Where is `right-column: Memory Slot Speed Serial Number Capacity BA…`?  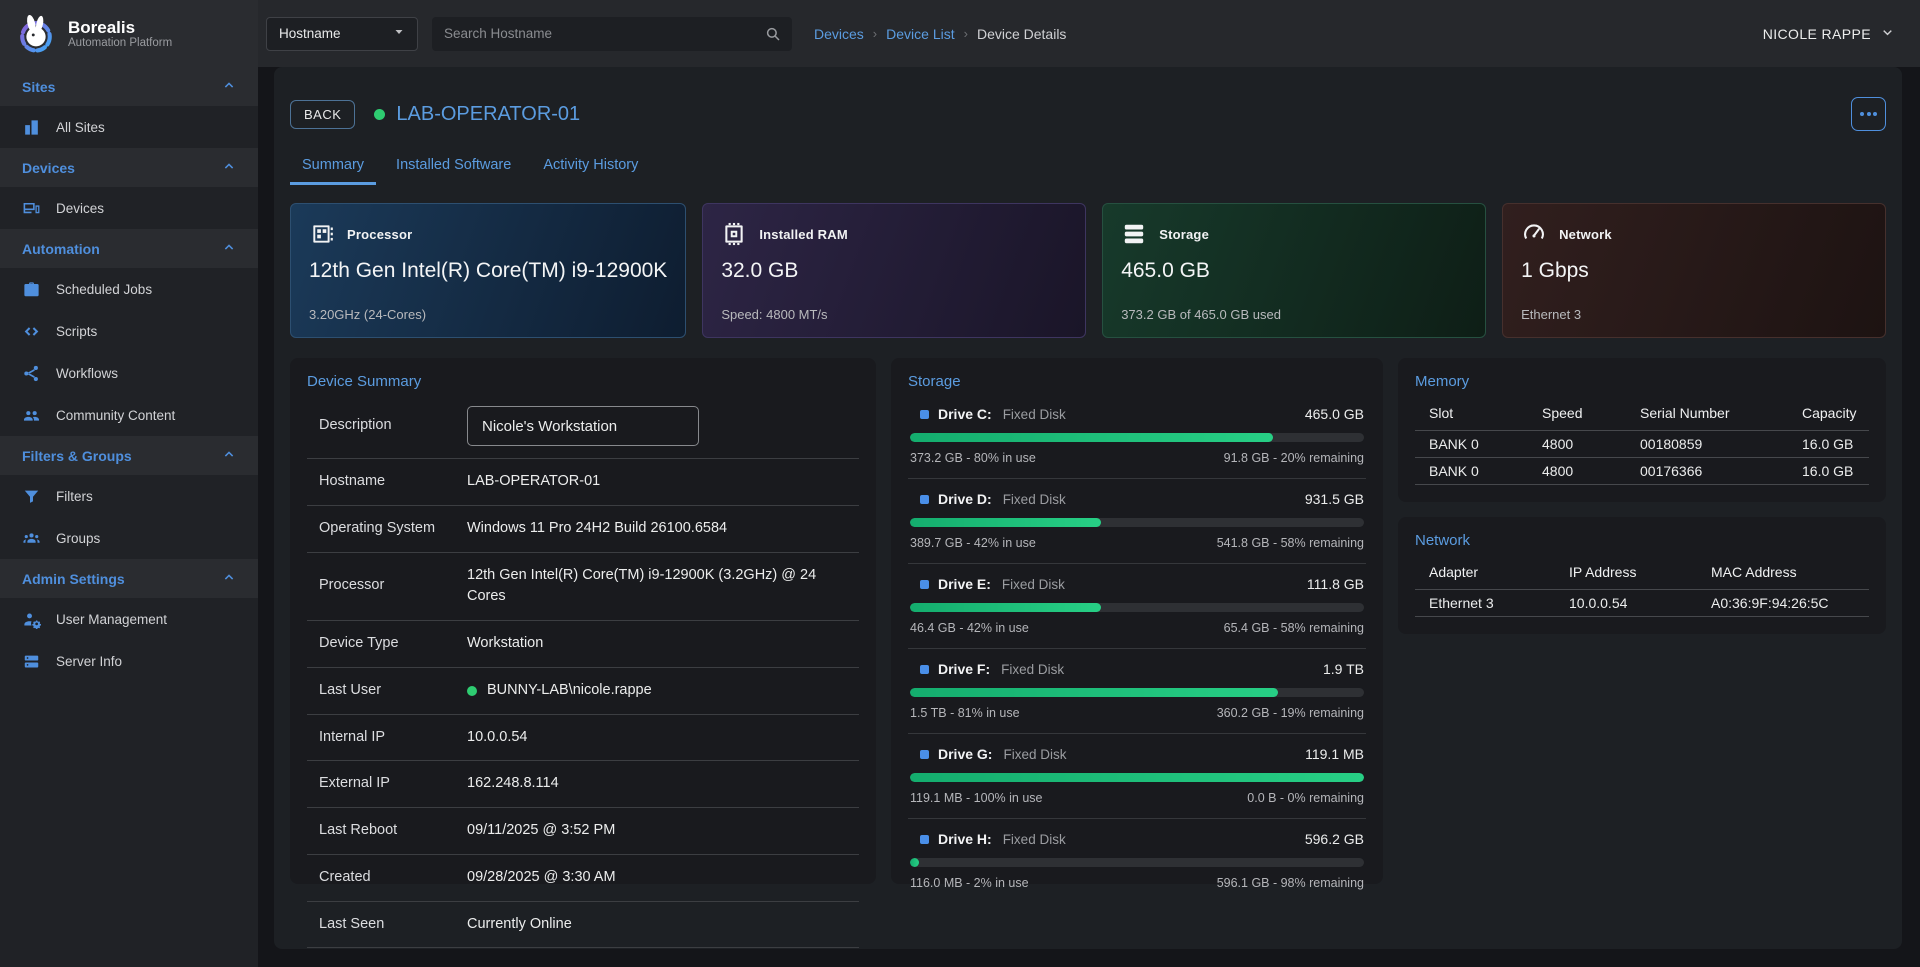 right-column: Memory Slot Speed Serial Number Capacity BA… is located at coordinates (1642, 496).